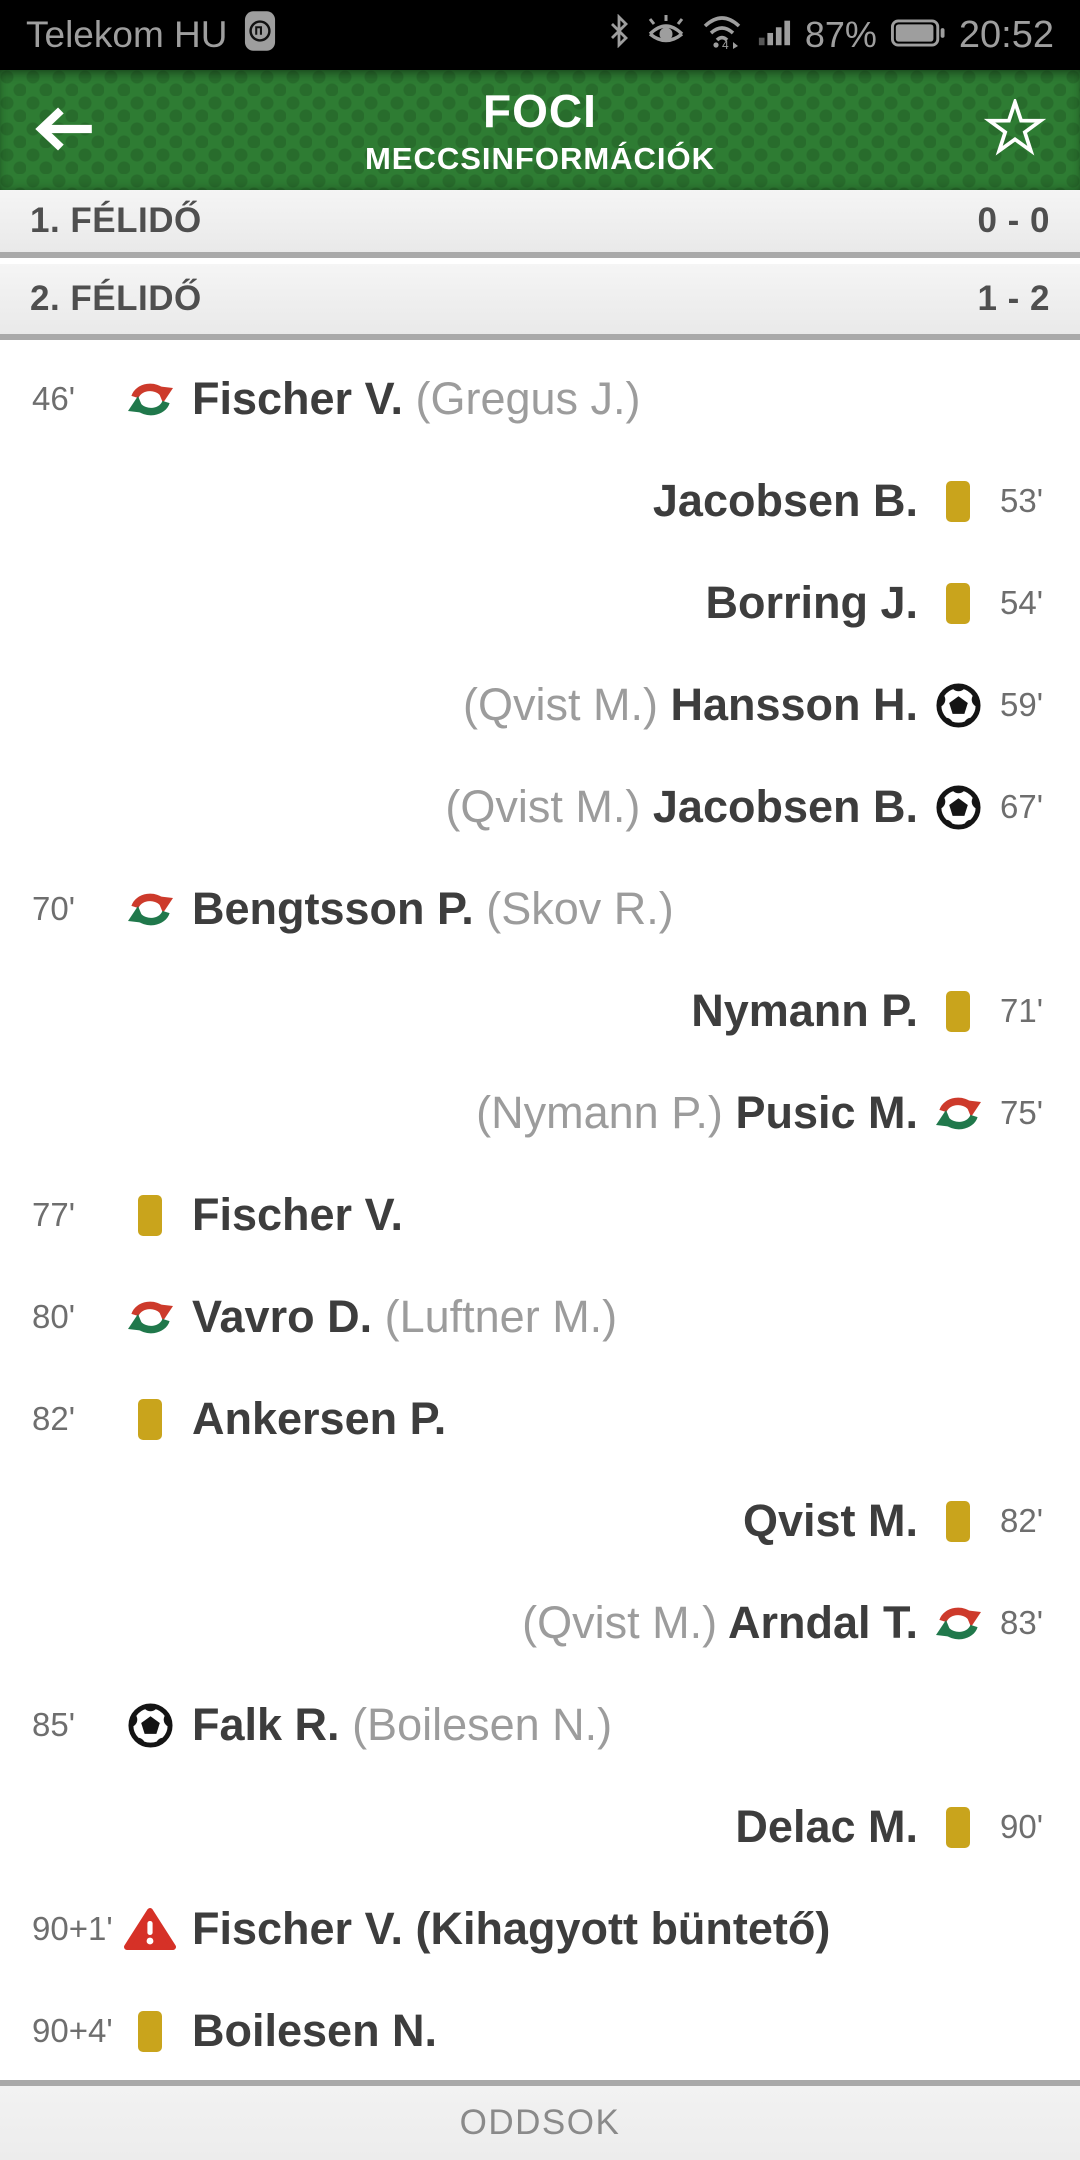  I want to click on event-player: Nymann P., so click(804, 1011).